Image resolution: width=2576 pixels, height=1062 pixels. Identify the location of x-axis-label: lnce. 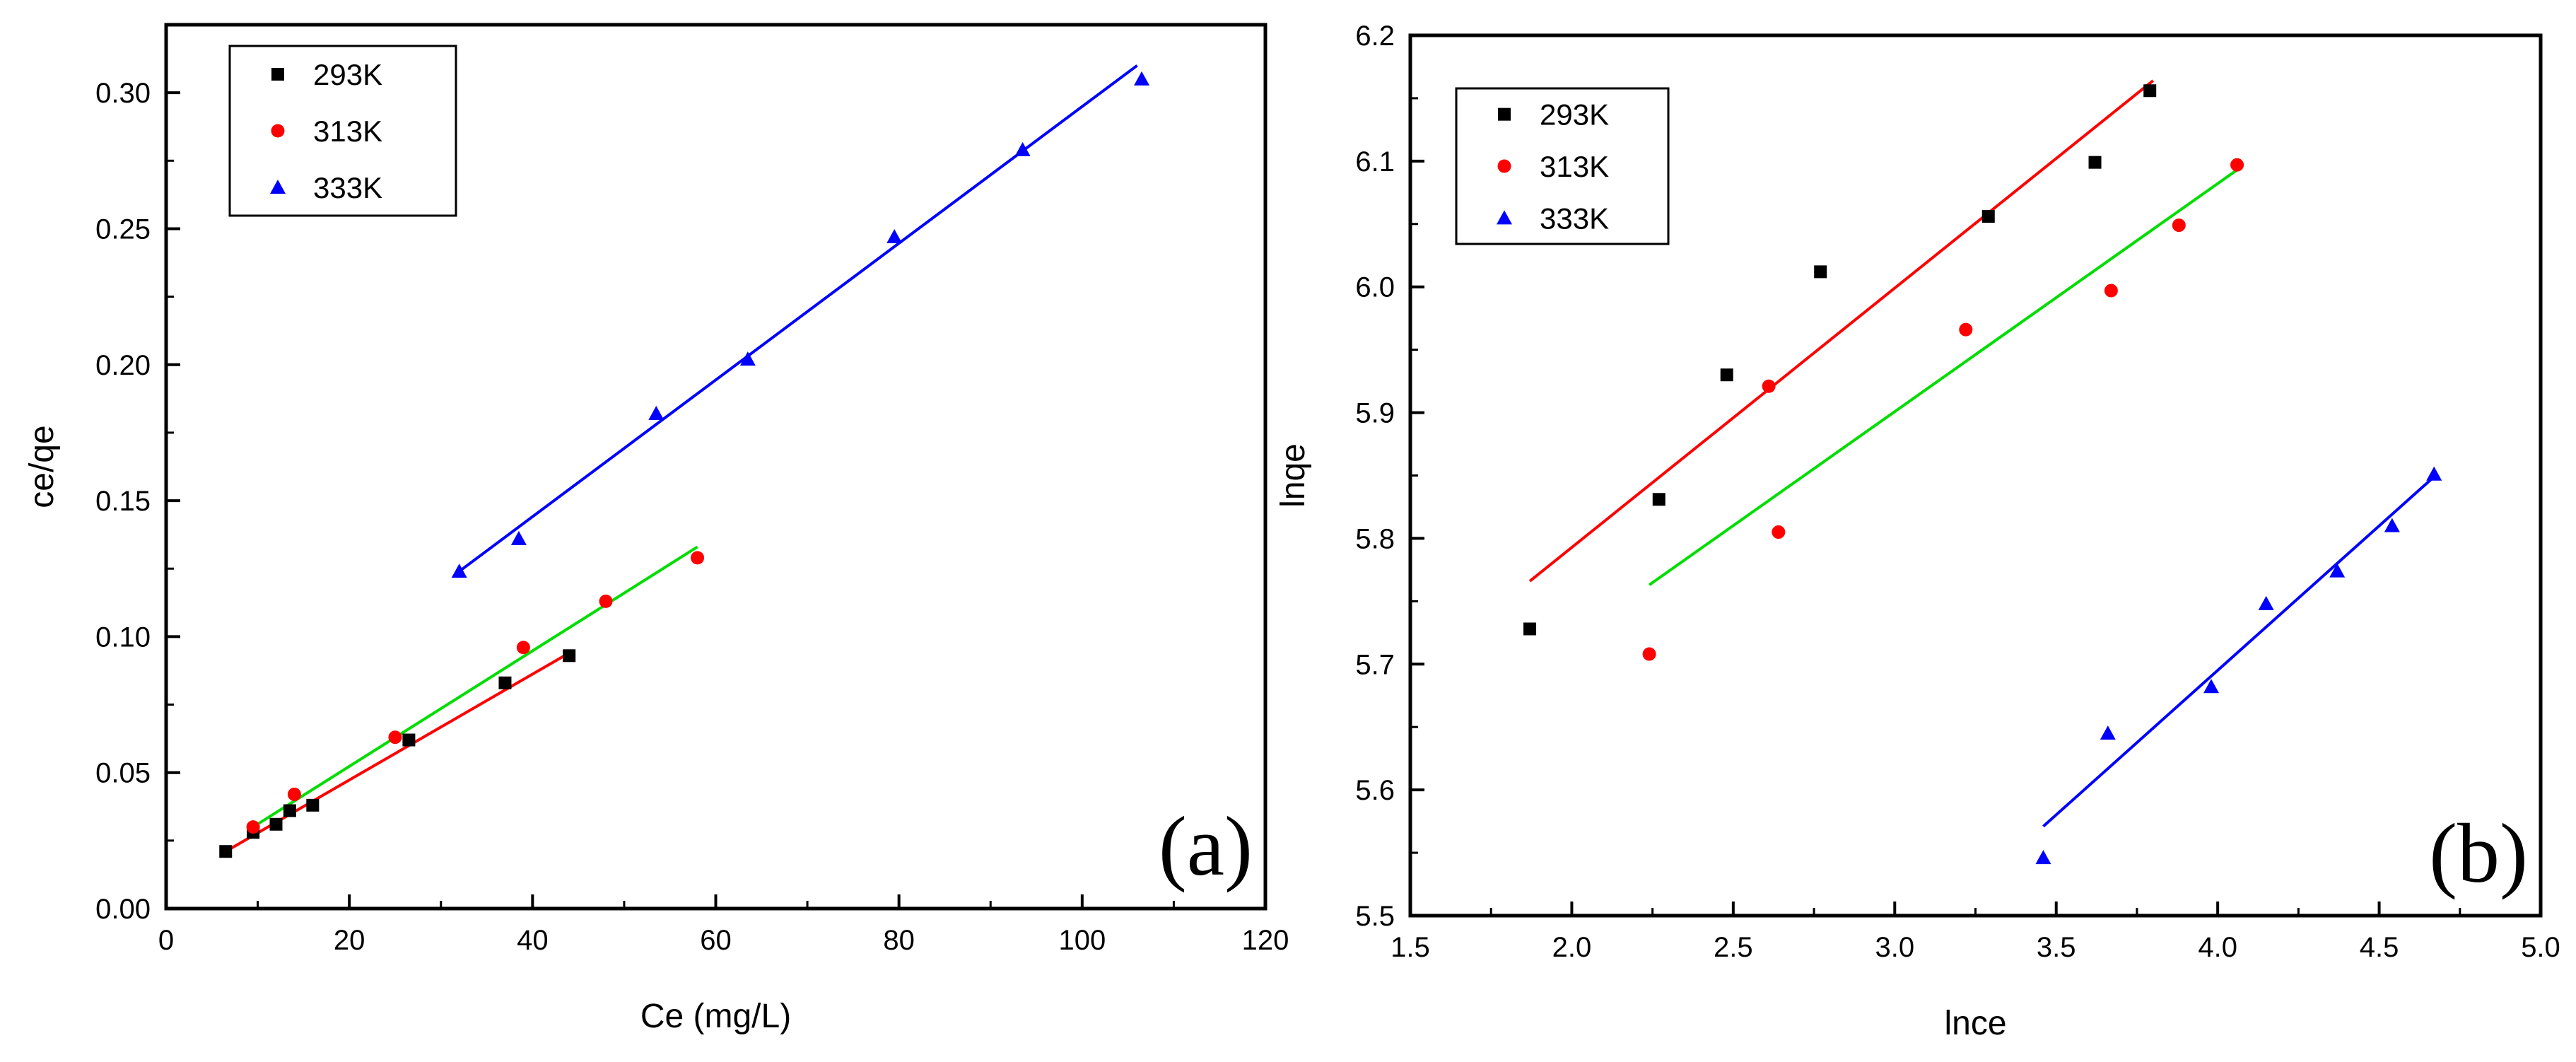
(1975, 1024).